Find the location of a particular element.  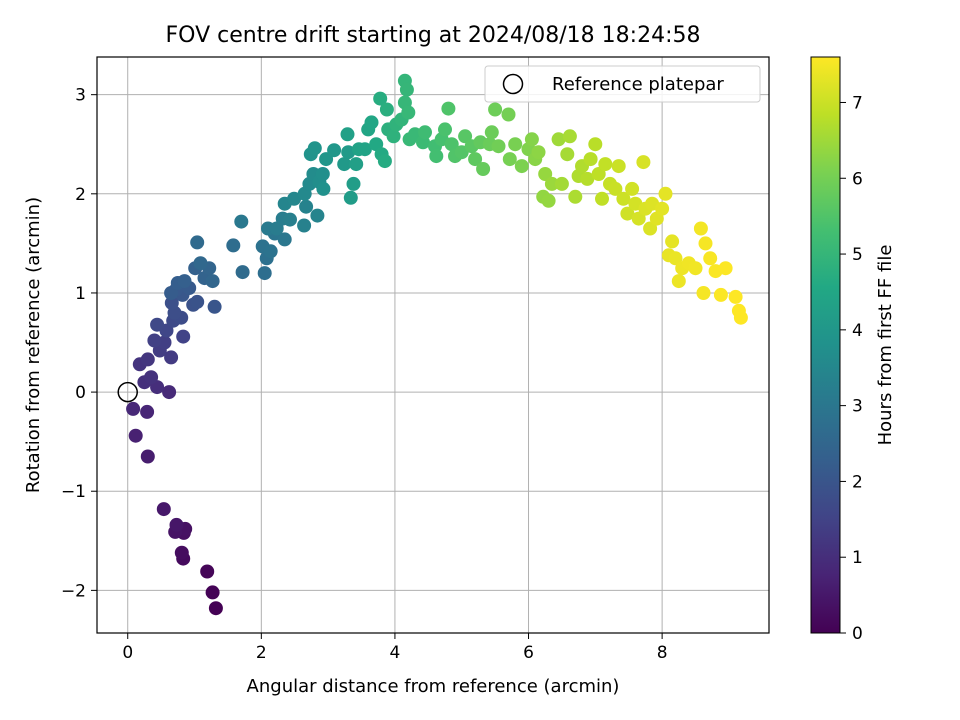

x-axis-ticks: 0 2 4 6 8 is located at coordinates (395, 648).